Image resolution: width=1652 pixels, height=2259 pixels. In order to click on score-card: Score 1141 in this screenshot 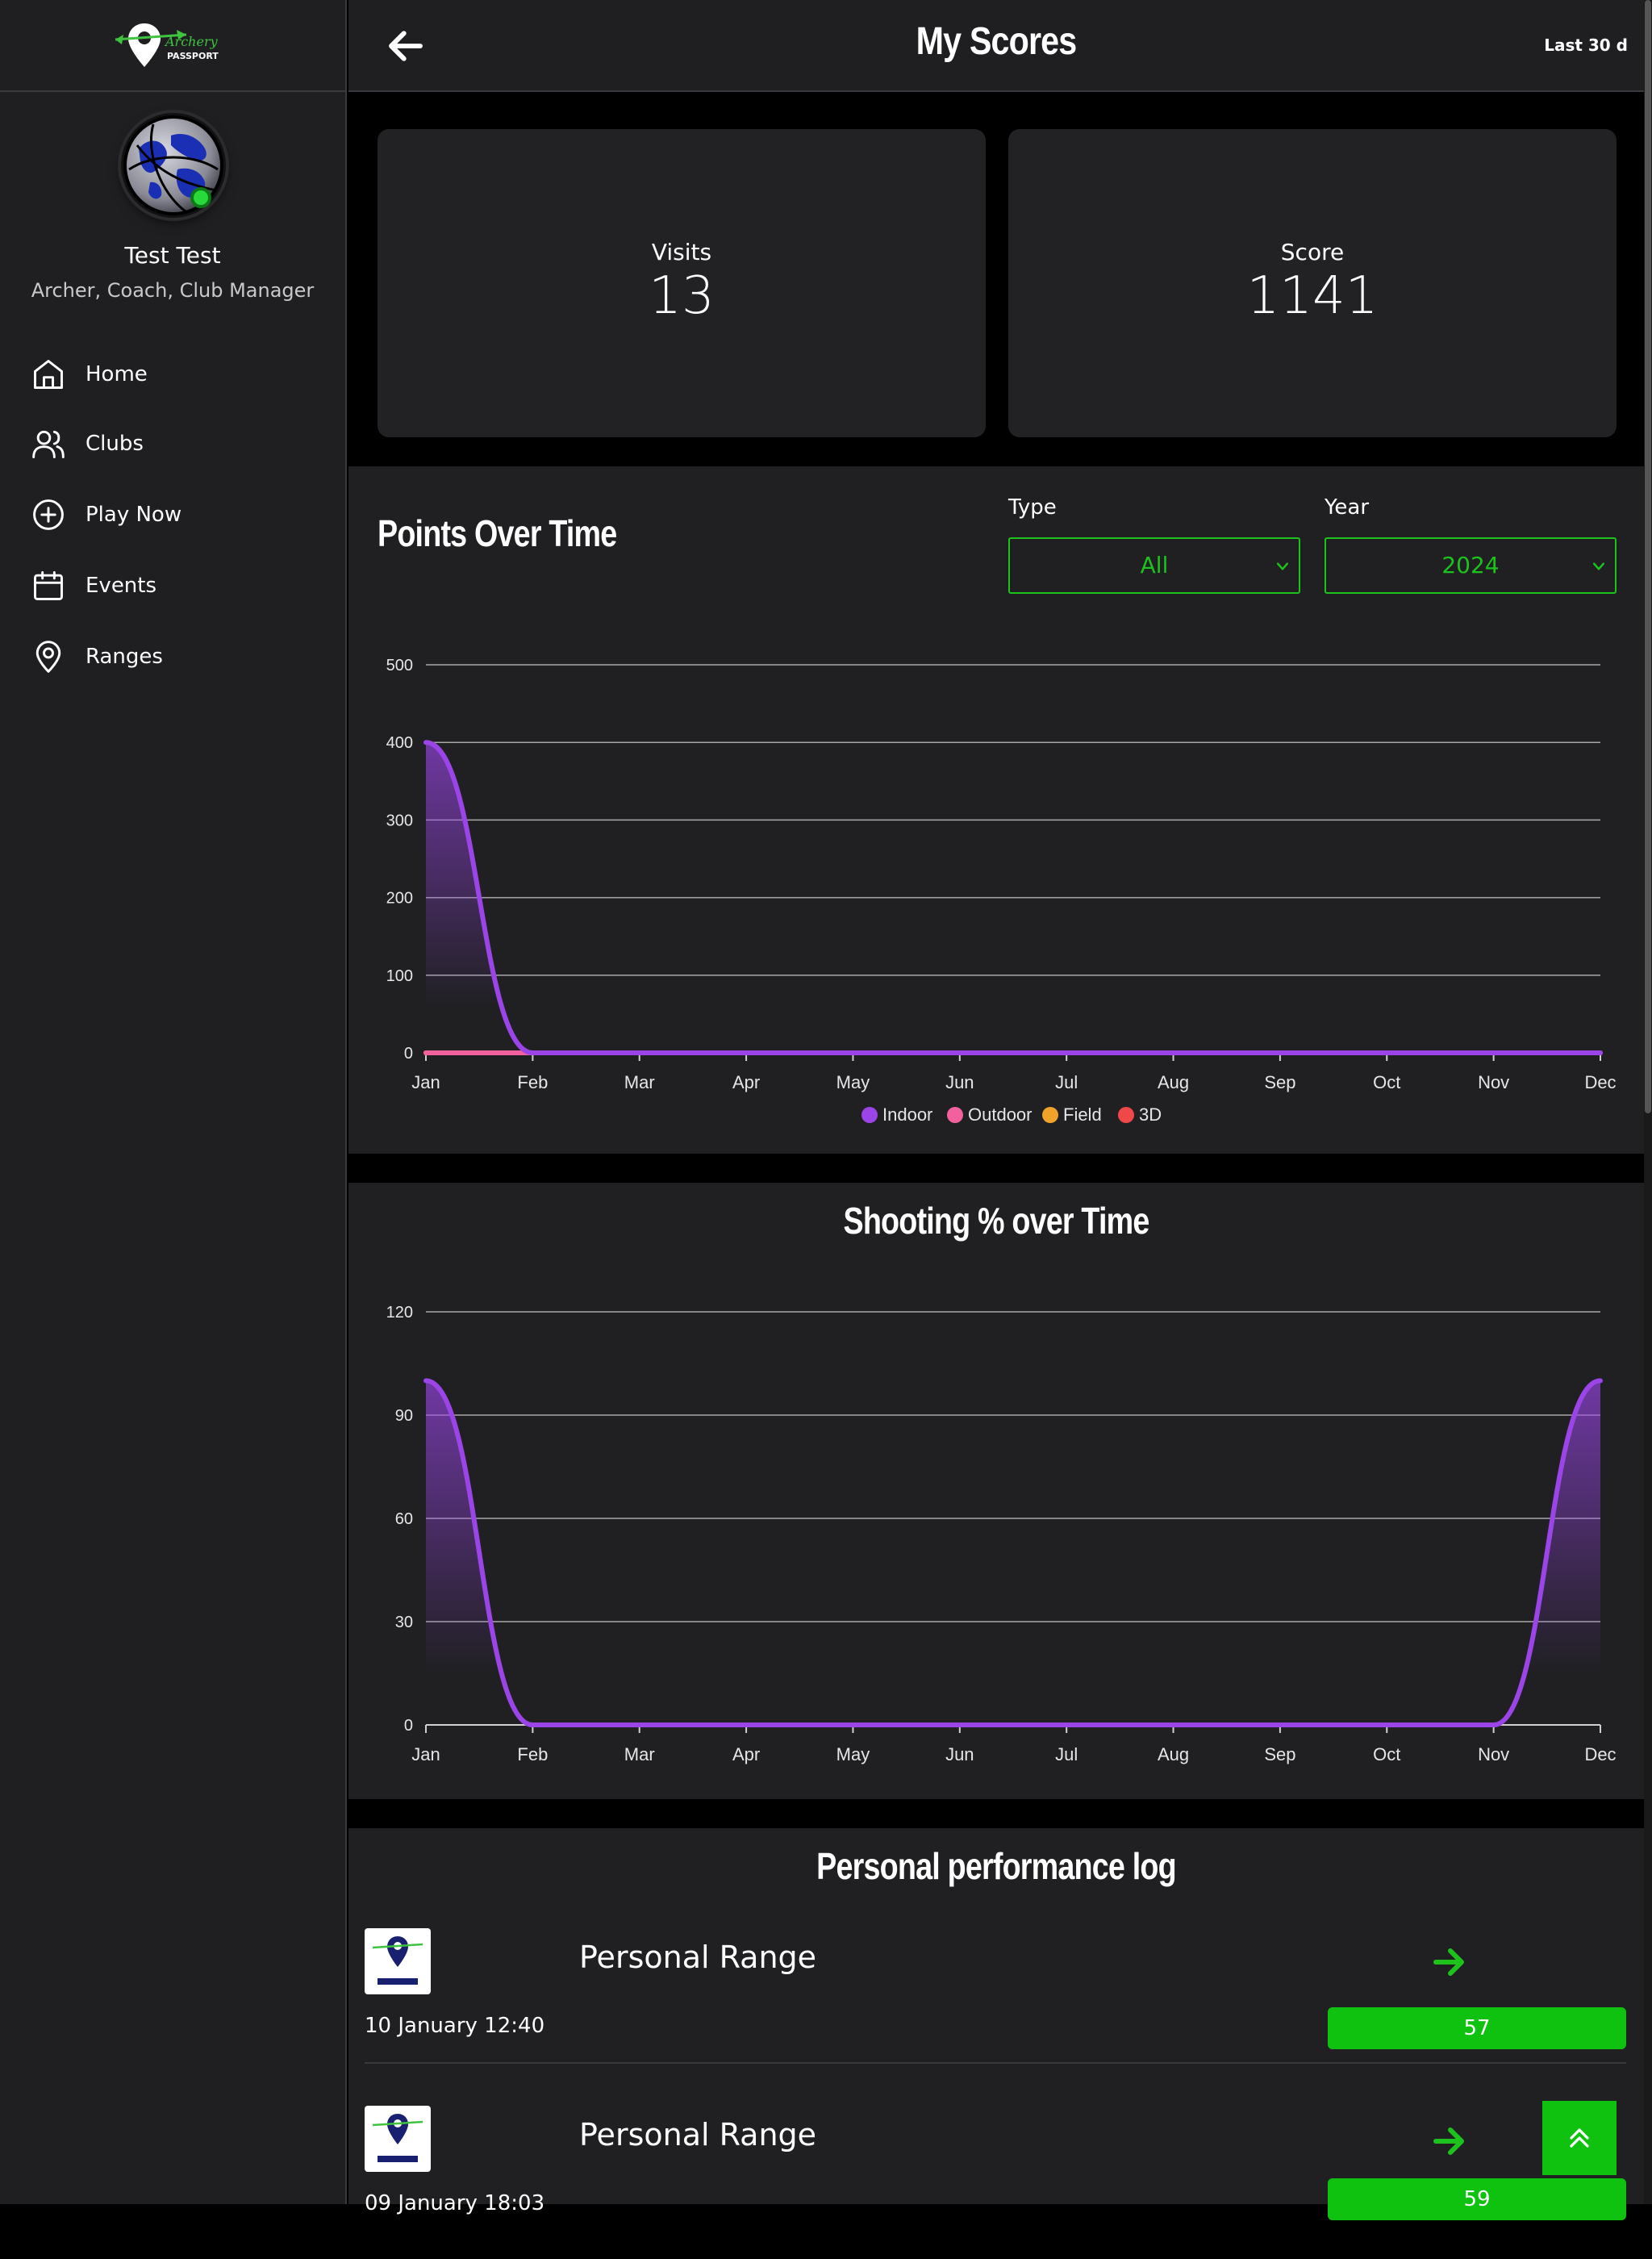, I will do `click(1312, 283)`.